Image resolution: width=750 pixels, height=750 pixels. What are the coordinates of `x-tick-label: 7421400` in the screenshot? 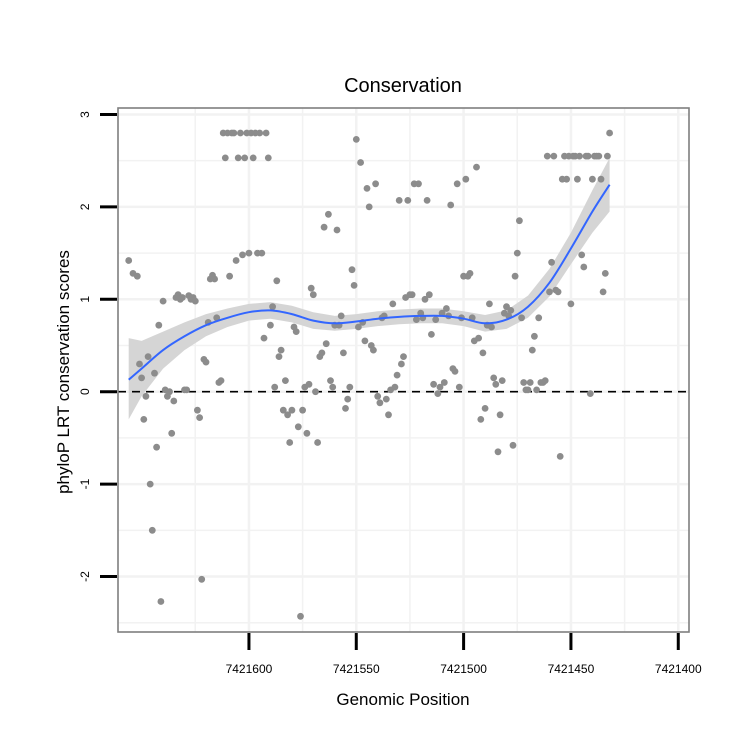 It's located at (678, 669).